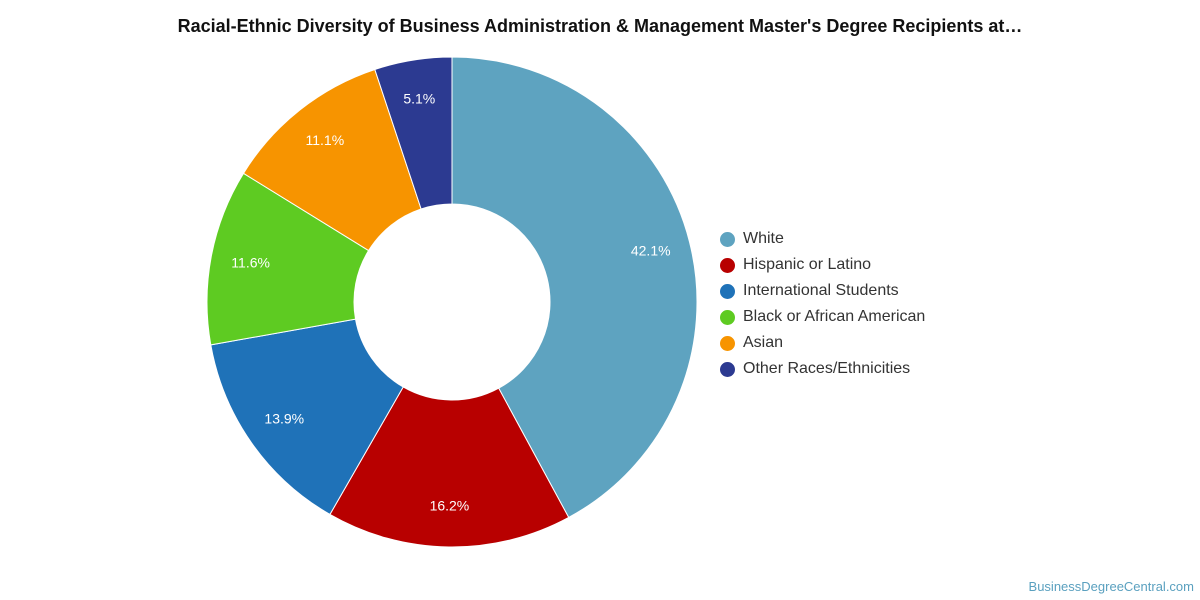 The image size is (1200, 600). What do you see at coordinates (651, 250) in the screenshot?
I see `slice-value-label: 42.1%` at bounding box center [651, 250].